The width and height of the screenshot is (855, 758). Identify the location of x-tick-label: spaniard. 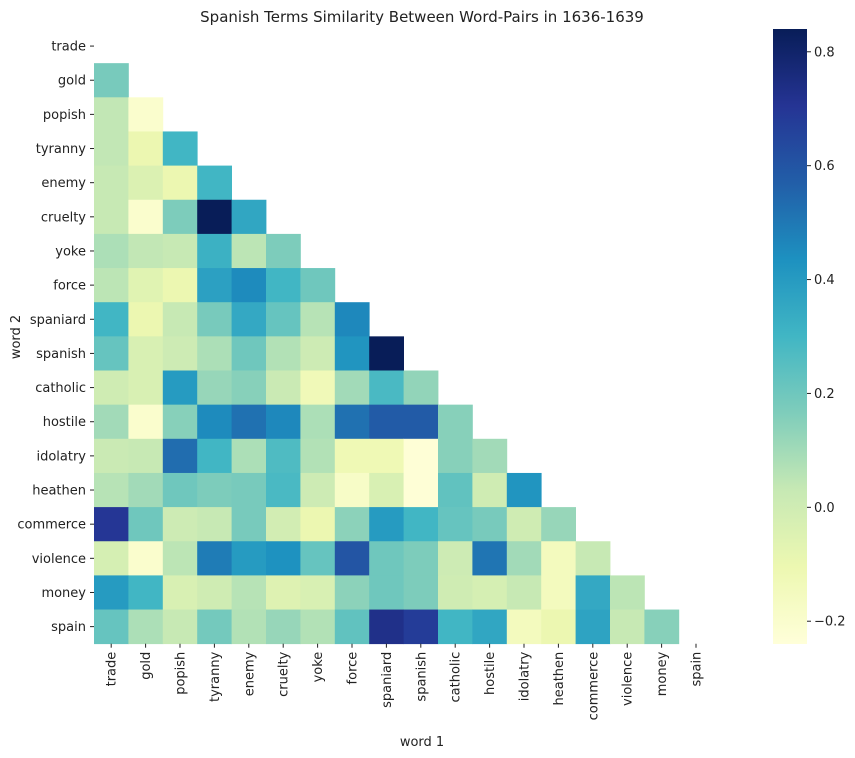
(387, 680).